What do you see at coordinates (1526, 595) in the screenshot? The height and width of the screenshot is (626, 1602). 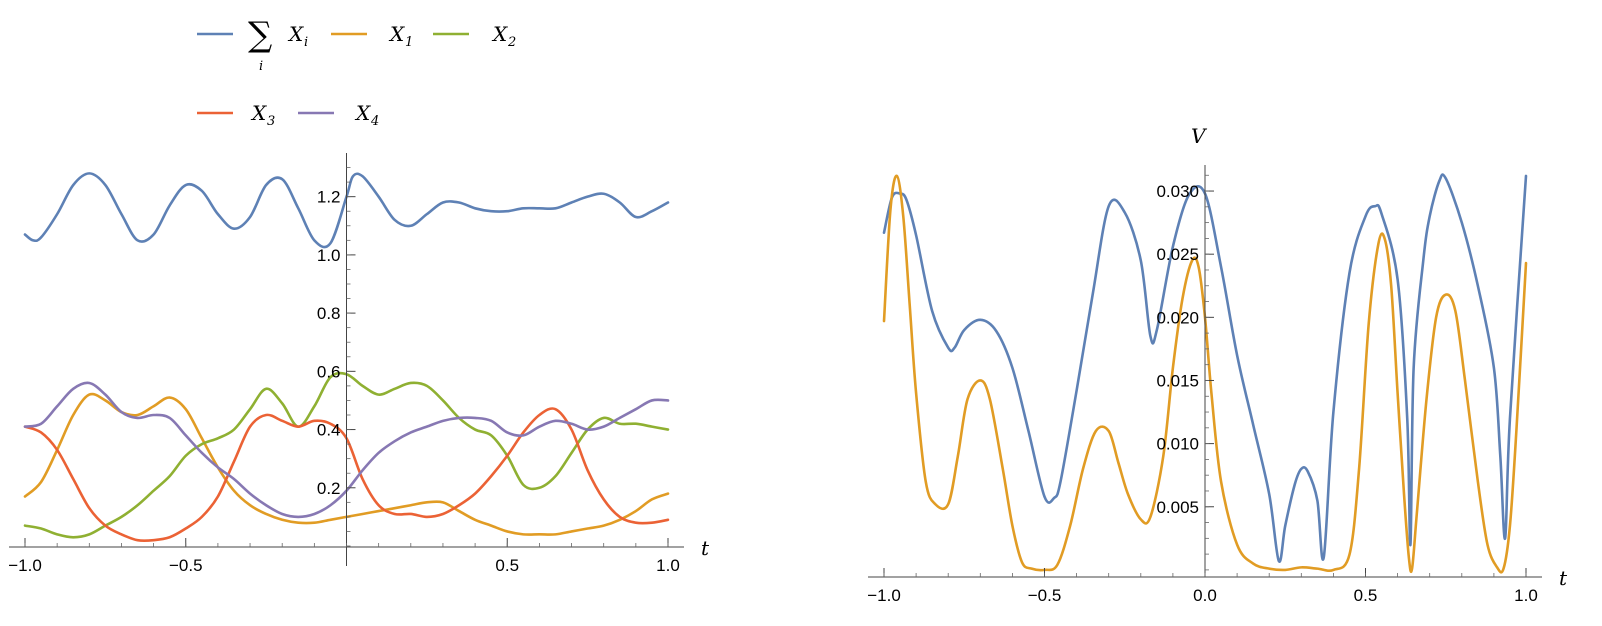 I see `right-chart-x-tick-label: 1.0` at bounding box center [1526, 595].